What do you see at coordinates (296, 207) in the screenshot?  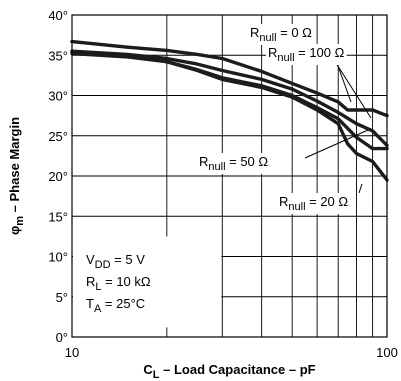 I see `series-label-3-subscript: null` at bounding box center [296, 207].